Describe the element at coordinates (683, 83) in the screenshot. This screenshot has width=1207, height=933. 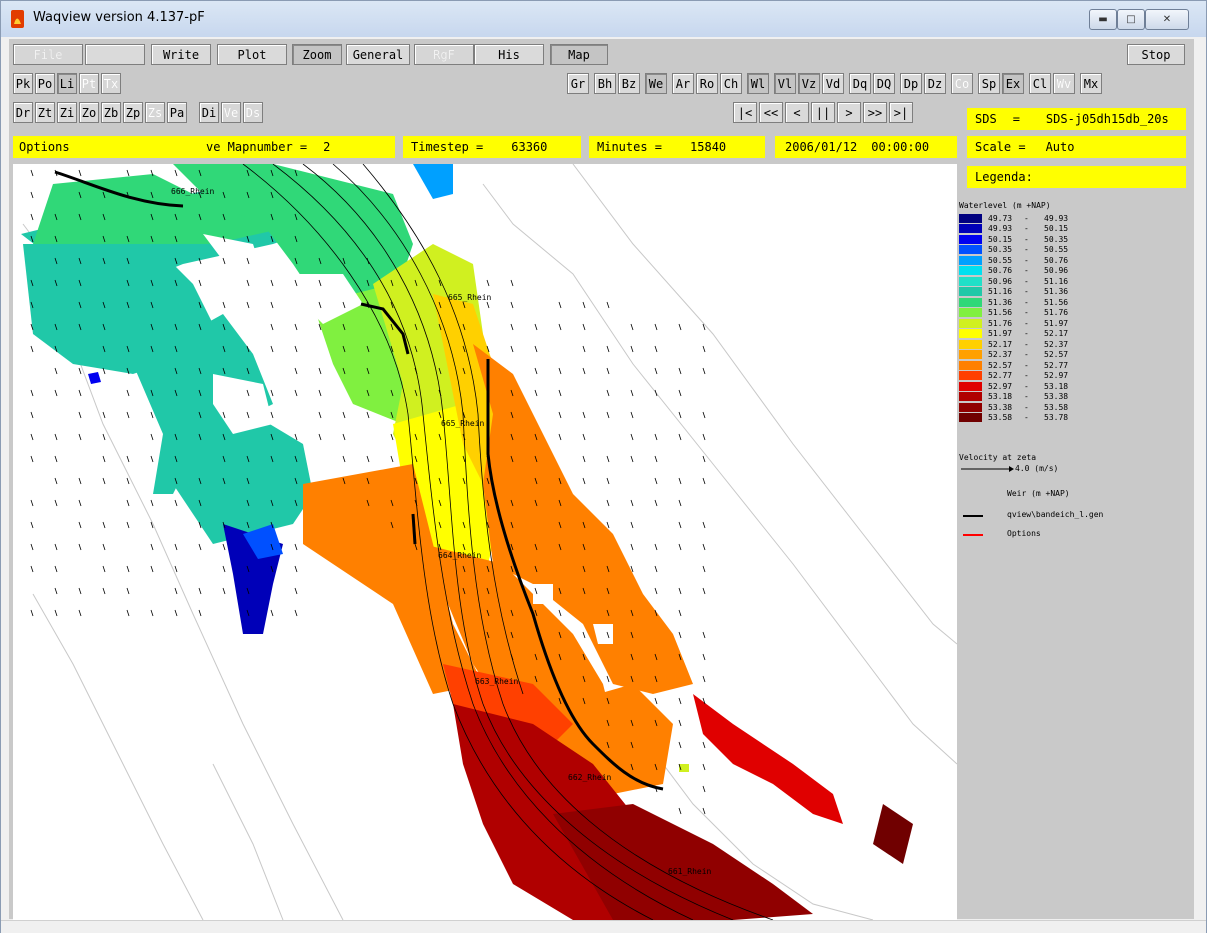
I see `tool-ar-button: Ar` at that location.